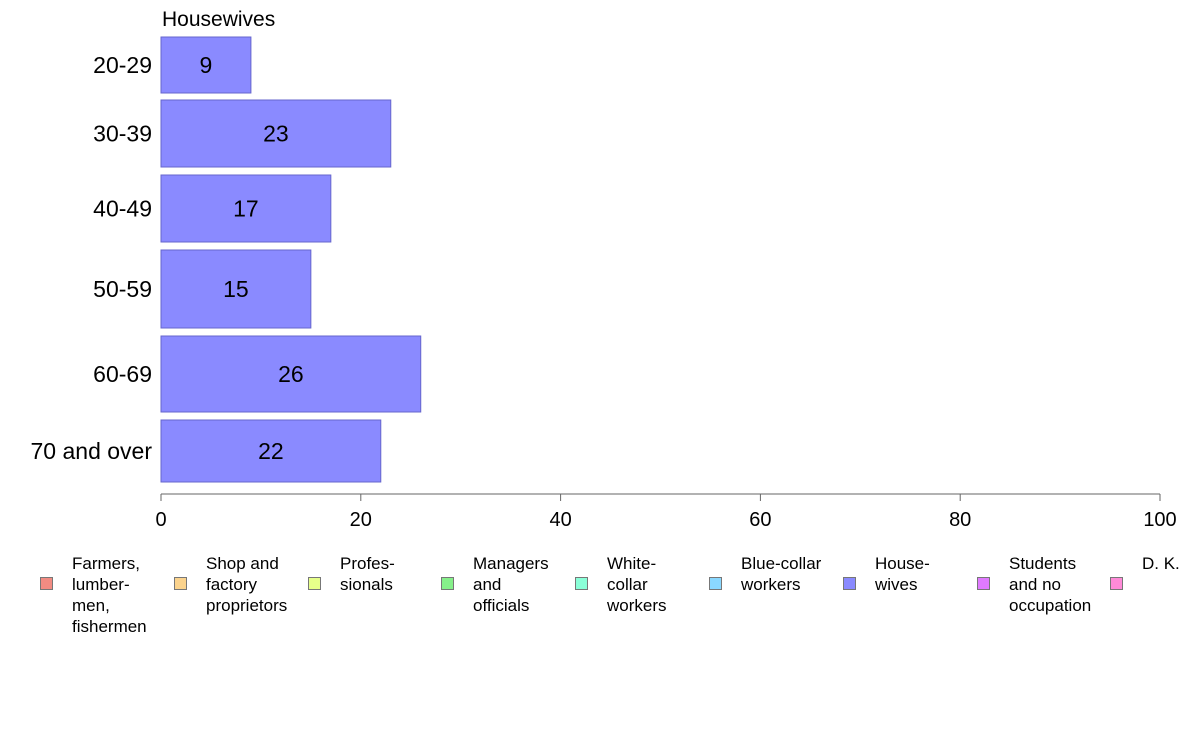 This screenshot has width=1188, height=736. Describe the element at coordinates (109, 595) in the screenshot. I see `legend-label: Farmers, lumber- men, fishermen` at that location.